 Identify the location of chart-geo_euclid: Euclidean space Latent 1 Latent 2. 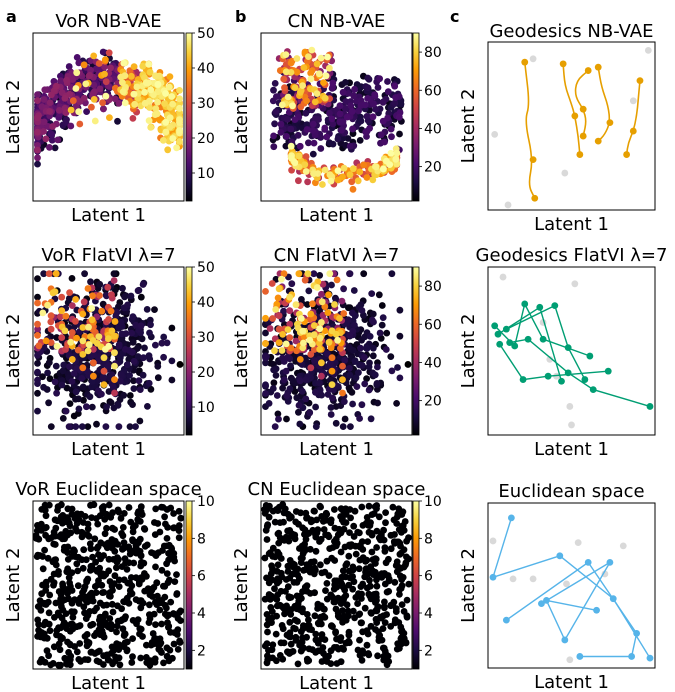
(557, 586).